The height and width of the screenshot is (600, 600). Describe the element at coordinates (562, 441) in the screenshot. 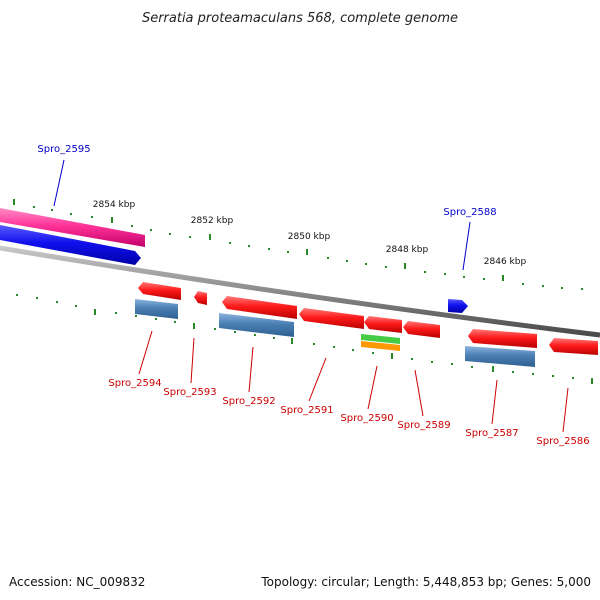

I see `label-spro-2586: Spro_2586` at that location.